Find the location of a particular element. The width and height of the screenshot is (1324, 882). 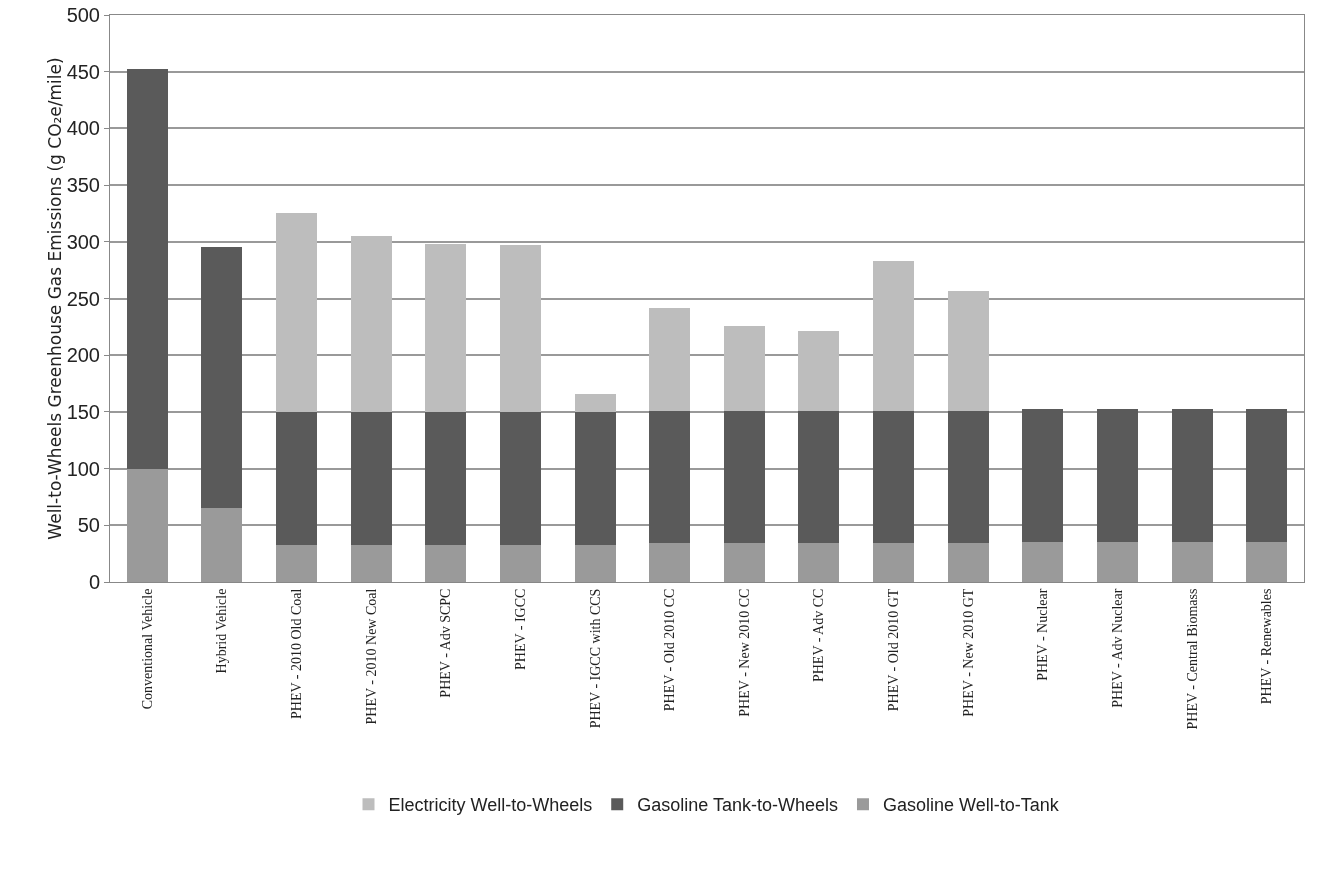

x-tick-label: PHEV - Adv SCPC is located at coordinates (446, 643).